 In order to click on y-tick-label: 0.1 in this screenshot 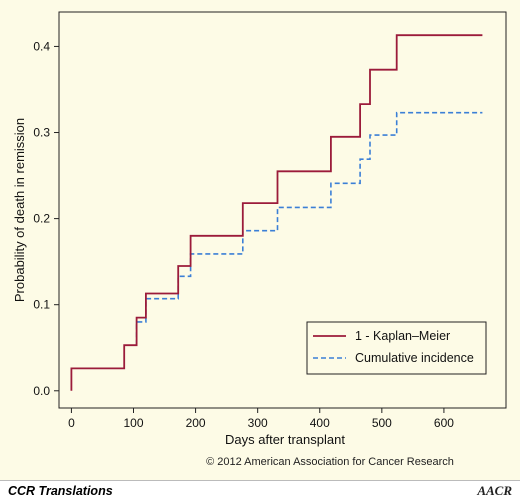, I will do `click(41, 305)`.